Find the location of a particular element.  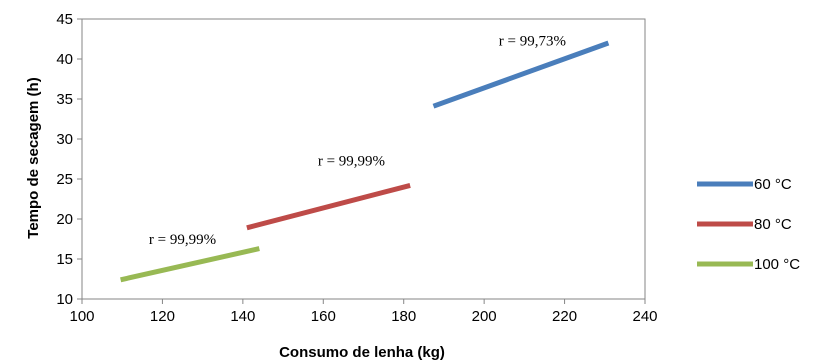

x-axis-label: Consumo de lenha (kg) is located at coordinates (362, 352).